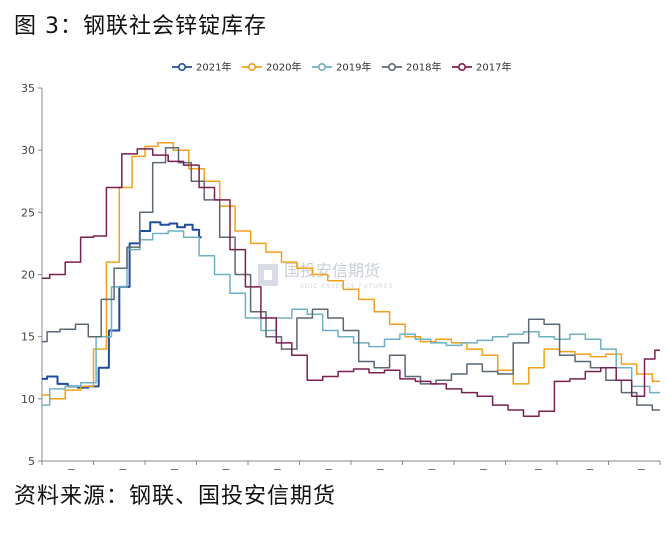 The width and height of the screenshot is (668, 534). I want to click on watermark-mark-inner, so click(268, 275).